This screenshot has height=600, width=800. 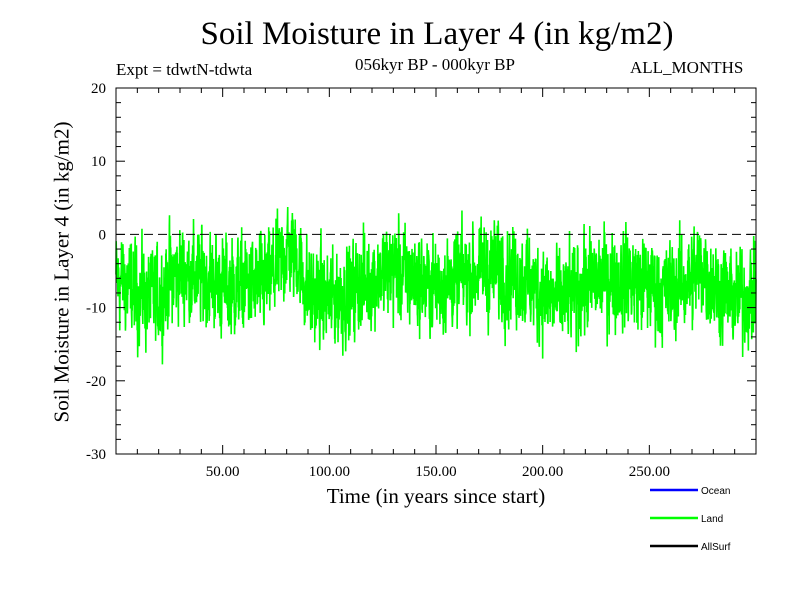 What do you see at coordinates (98, 89) in the screenshot?
I see `y-tick-label: 20` at bounding box center [98, 89].